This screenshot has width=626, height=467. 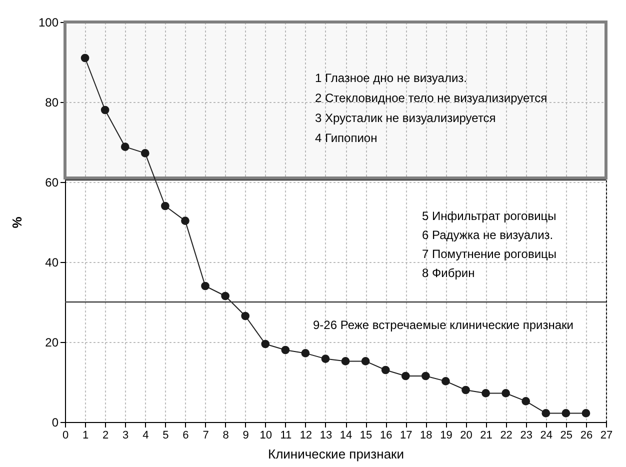 I want to click on annotation: 4 Гипопион, so click(x=346, y=138).